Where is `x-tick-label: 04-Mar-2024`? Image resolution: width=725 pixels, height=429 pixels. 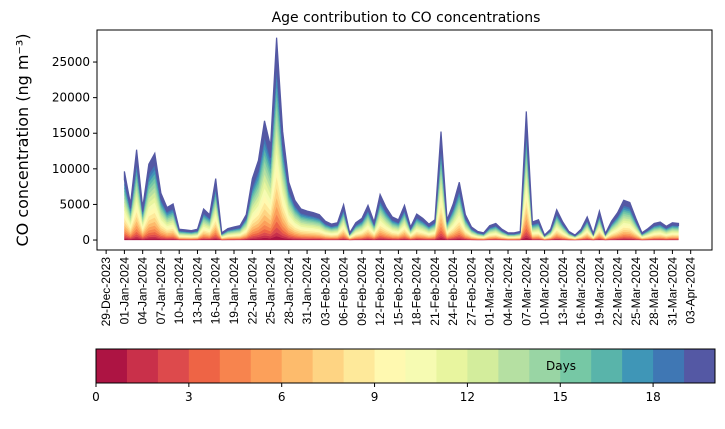 x-tick-label: 04-Mar-2024 is located at coordinates (508, 291).